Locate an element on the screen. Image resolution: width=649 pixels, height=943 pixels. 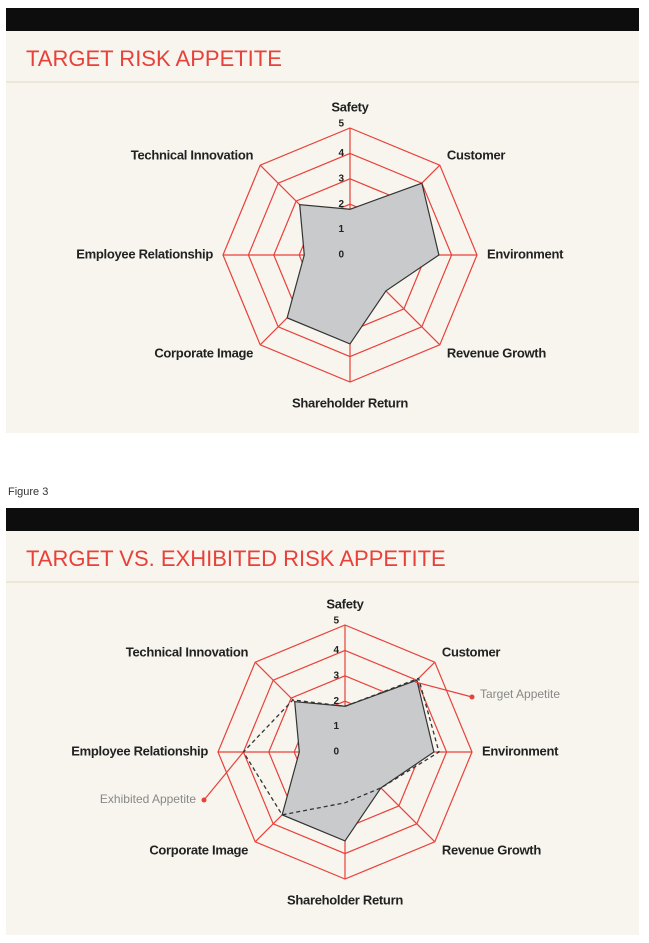
radar-line is located at coordinates (341, 746).